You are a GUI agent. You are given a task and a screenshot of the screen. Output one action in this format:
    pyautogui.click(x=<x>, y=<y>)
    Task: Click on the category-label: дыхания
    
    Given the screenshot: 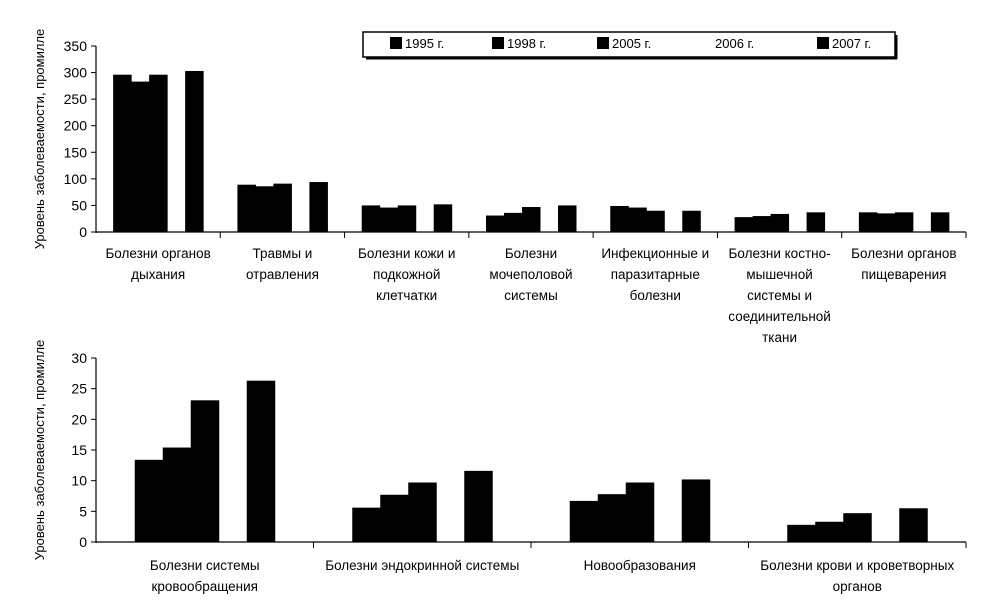 What is the action you would take?
    pyautogui.click(x=158, y=274)
    